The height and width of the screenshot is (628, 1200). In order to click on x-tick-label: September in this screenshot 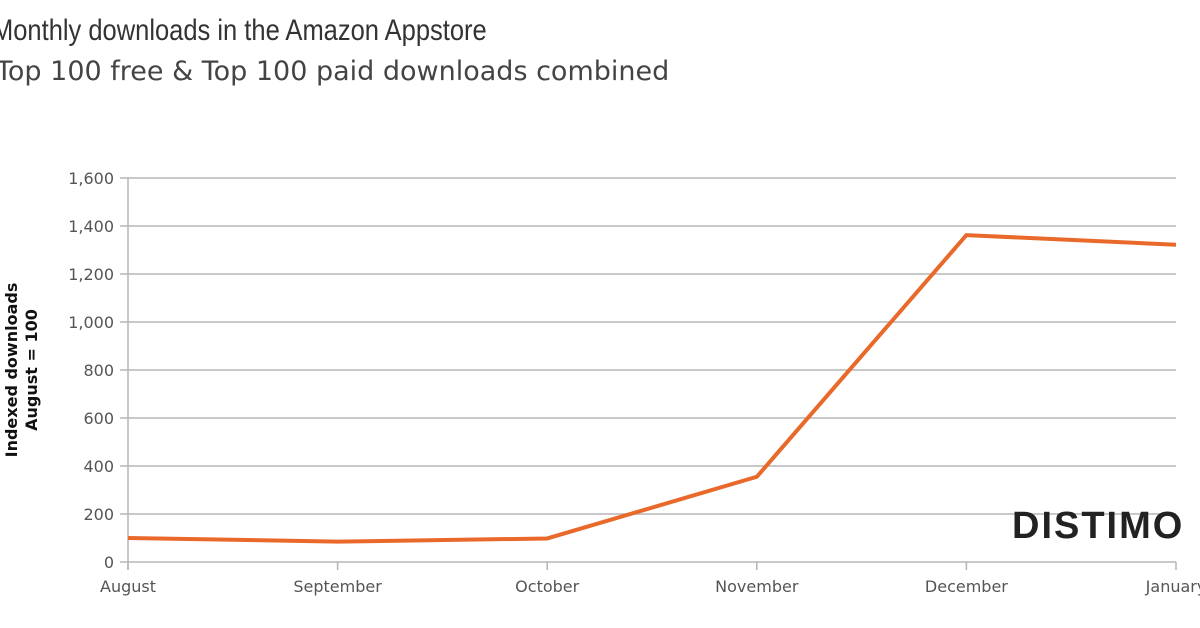, I will do `click(337, 586)`.